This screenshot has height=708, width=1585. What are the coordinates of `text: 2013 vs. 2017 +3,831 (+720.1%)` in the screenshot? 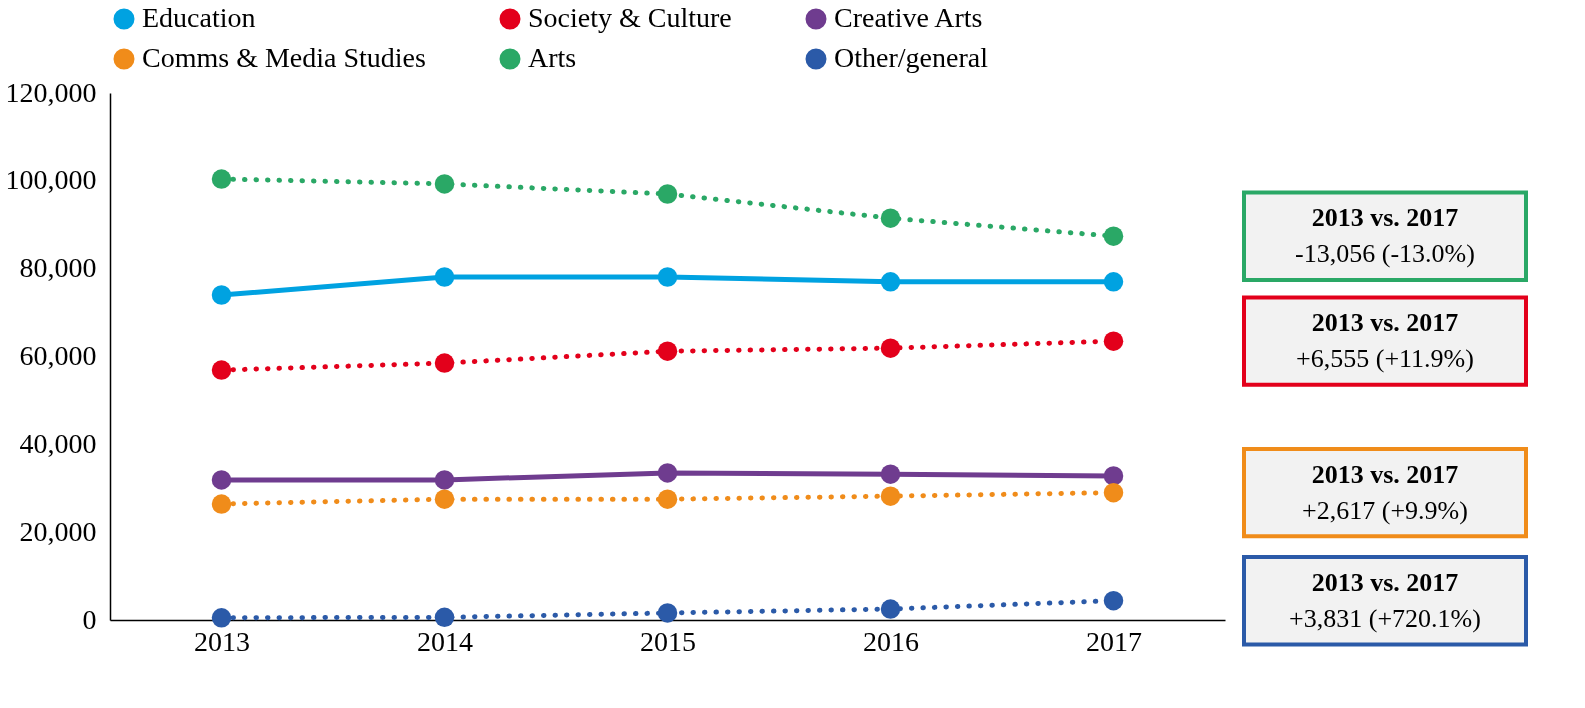 It's located at (1385, 600).